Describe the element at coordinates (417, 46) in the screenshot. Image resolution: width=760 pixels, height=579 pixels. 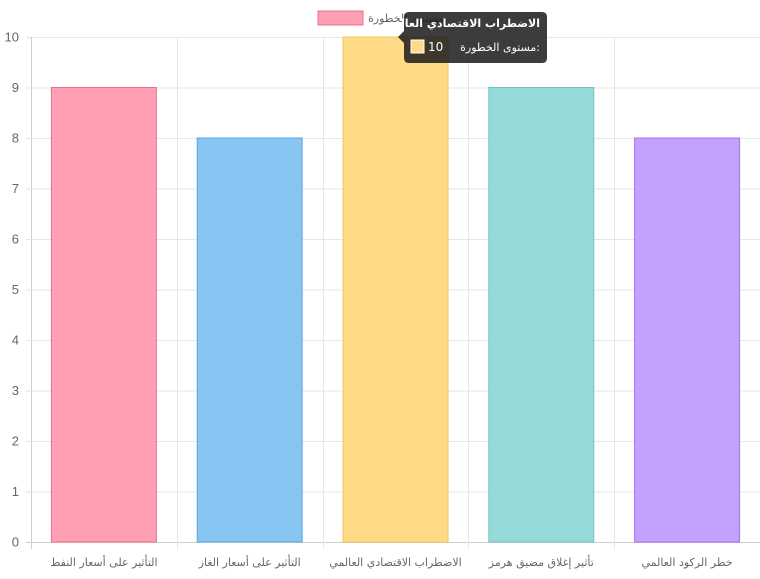
I see `tooltip-color-swatch` at that location.